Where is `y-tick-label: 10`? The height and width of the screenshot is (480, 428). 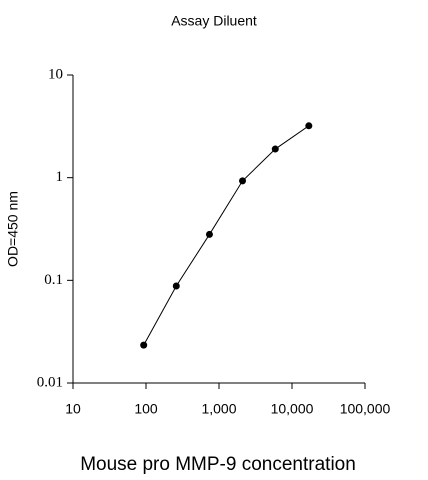 y-tick-label: 10 is located at coordinates (55, 74).